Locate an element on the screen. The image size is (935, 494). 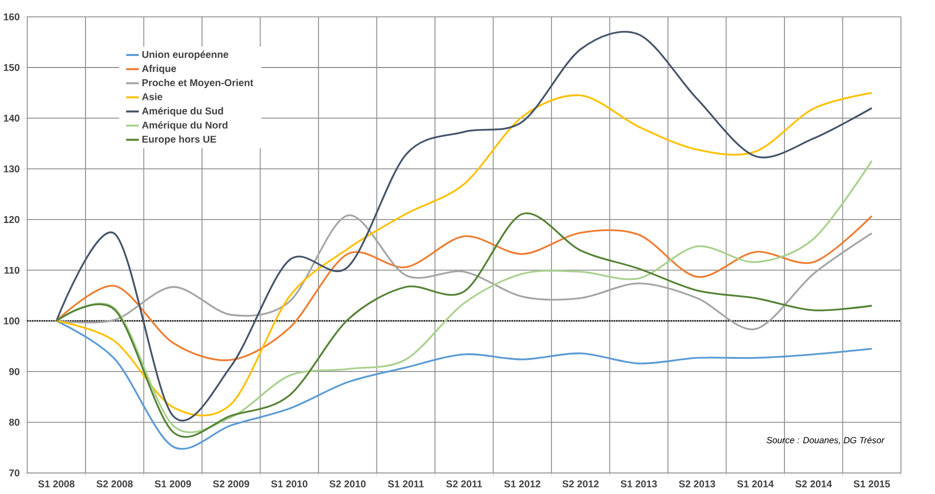
y-tick-label: 90 is located at coordinates (14, 372).